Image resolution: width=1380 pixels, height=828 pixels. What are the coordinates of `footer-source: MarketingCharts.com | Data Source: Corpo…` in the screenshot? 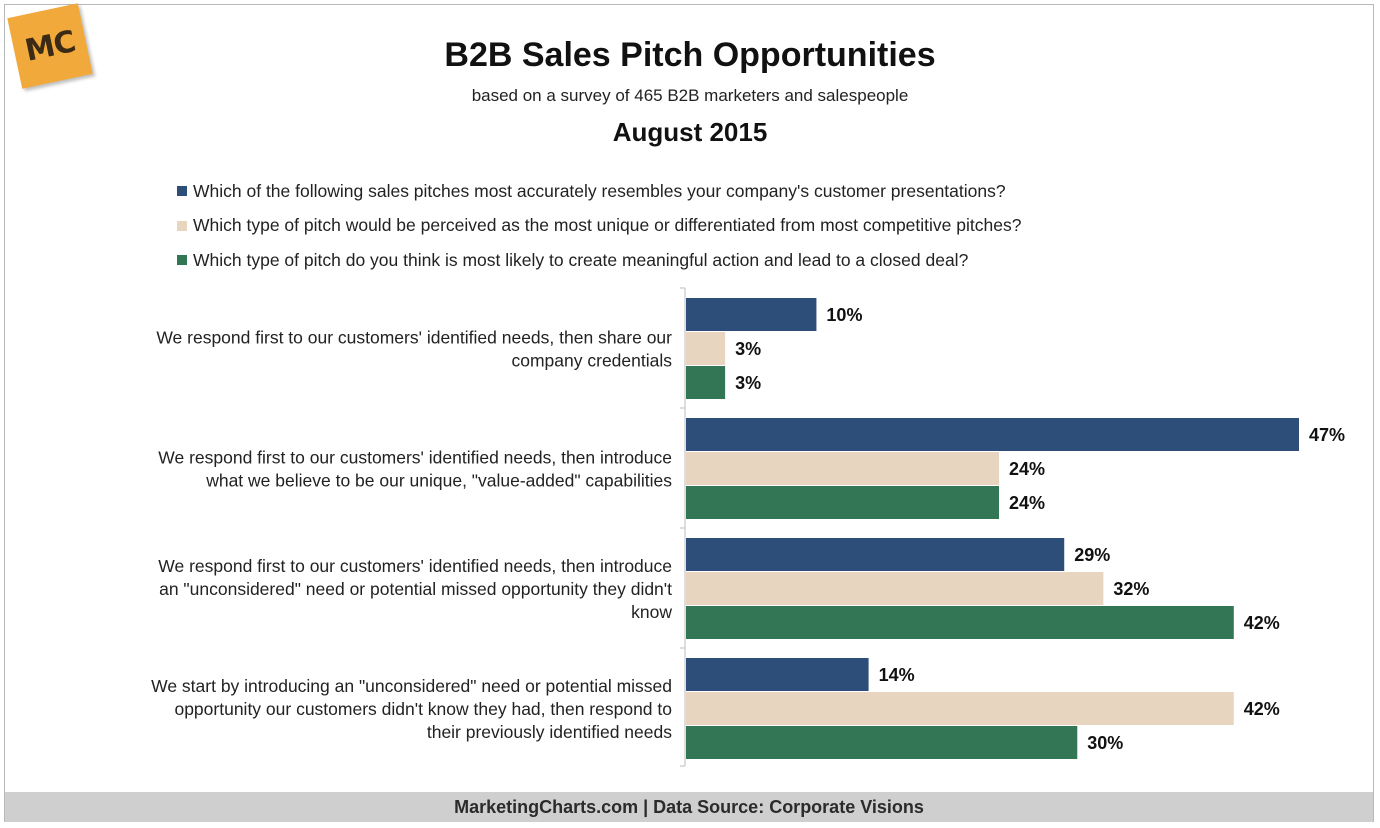 It's located at (689, 807).